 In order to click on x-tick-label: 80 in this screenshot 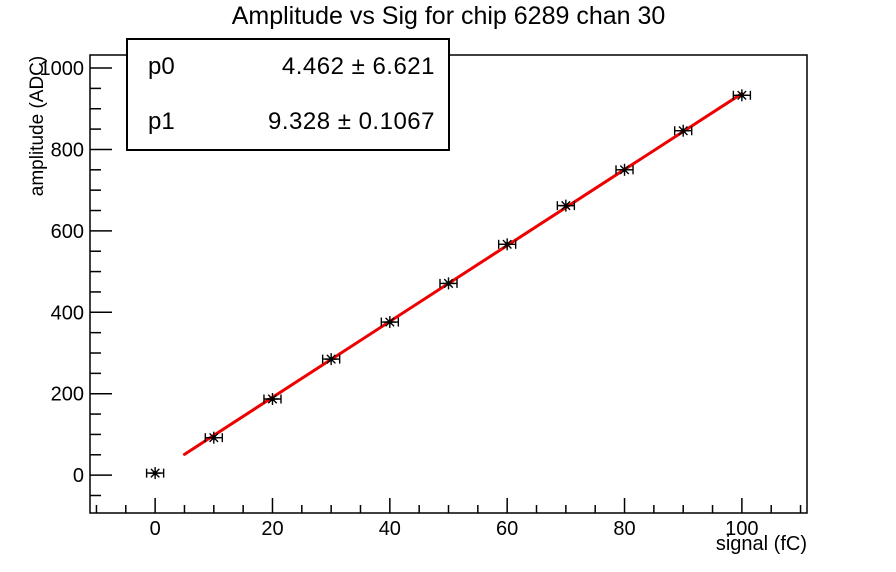, I will do `click(624, 529)`.